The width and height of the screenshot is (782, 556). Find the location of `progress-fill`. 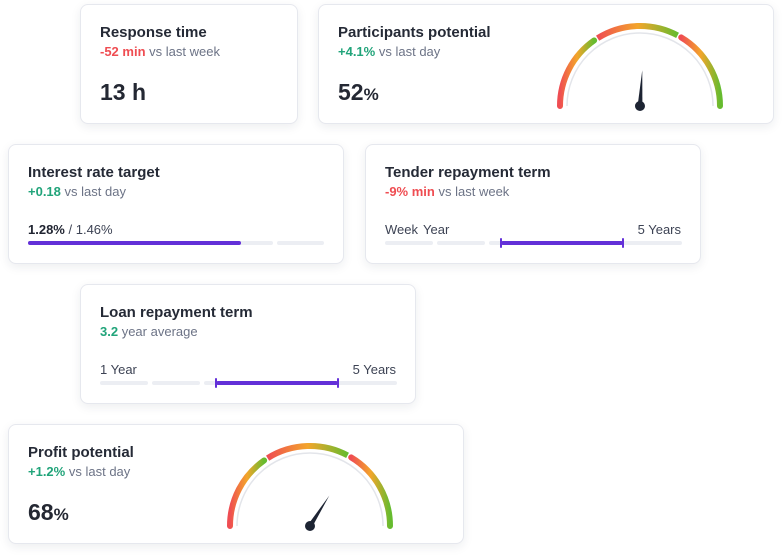

progress-fill is located at coordinates (135, 243).